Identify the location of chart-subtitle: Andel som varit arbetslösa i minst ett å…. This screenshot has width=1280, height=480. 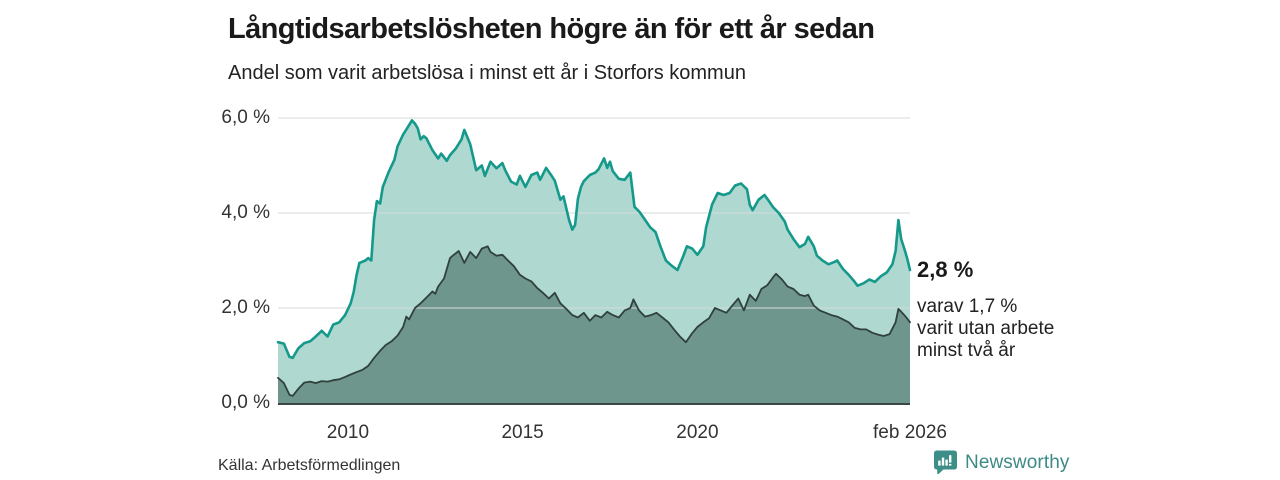
(487, 73).